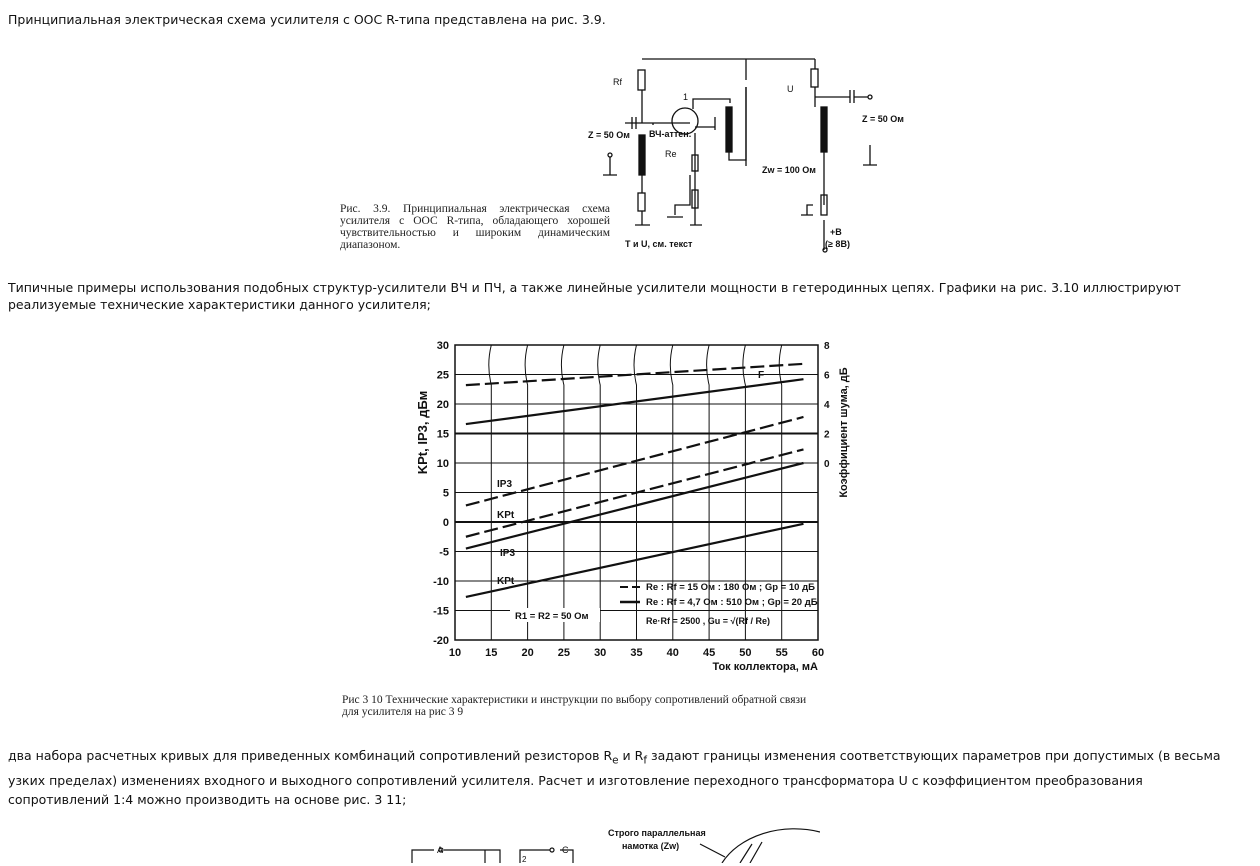 The height and width of the screenshot is (866, 1260). Describe the element at coordinates (524, 859) in the screenshot. I see `label-2: 2` at that location.